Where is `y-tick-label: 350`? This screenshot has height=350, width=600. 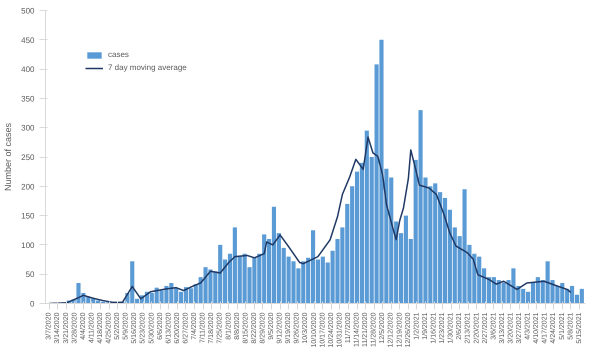
y-tick-label: 350 is located at coordinates (28, 99).